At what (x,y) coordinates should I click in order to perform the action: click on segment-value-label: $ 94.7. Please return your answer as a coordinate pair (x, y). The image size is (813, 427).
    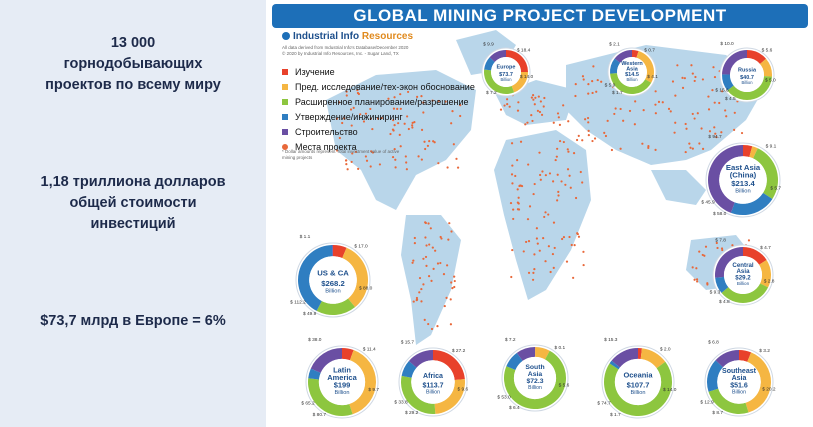
    Looking at the image, I should click on (715, 137).